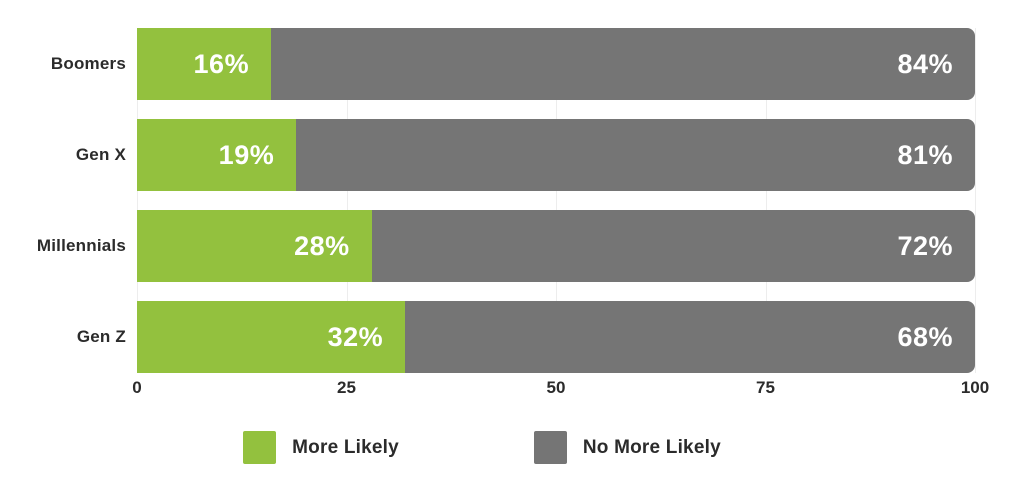 The height and width of the screenshot is (494, 1024). What do you see at coordinates (925, 154) in the screenshot?
I see `value-label: 81%` at bounding box center [925, 154].